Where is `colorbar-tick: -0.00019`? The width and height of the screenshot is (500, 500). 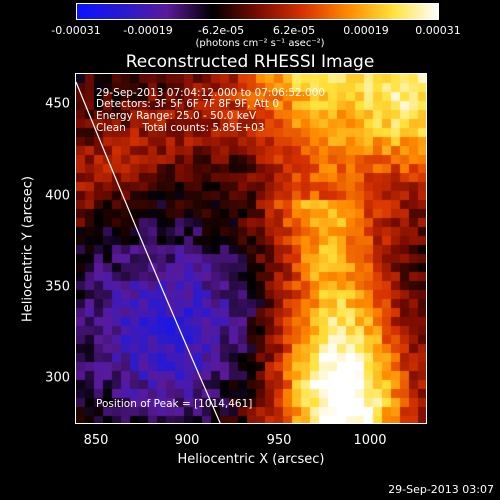
colorbar-tick: -0.00019 is located at coordinates (148, 30).